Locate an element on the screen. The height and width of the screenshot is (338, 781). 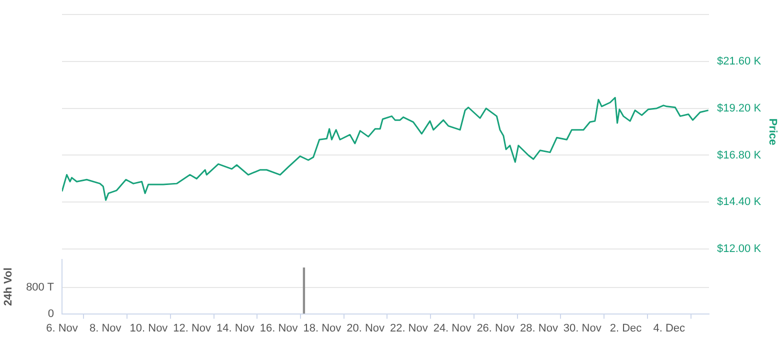
y-axis-title: Price is located at coordinates (772, 132).